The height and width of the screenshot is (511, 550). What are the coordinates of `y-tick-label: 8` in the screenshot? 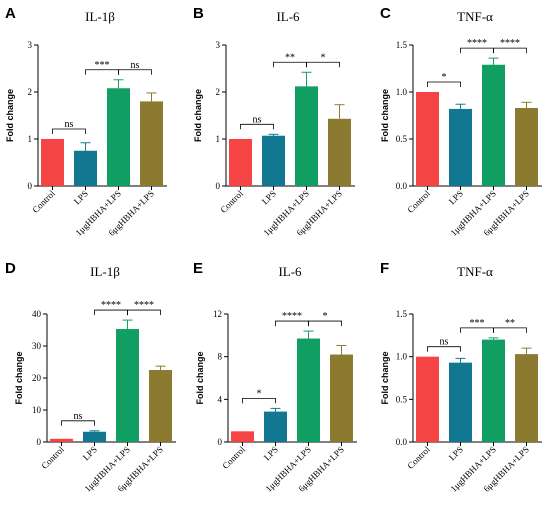 It's located at (220, 357).